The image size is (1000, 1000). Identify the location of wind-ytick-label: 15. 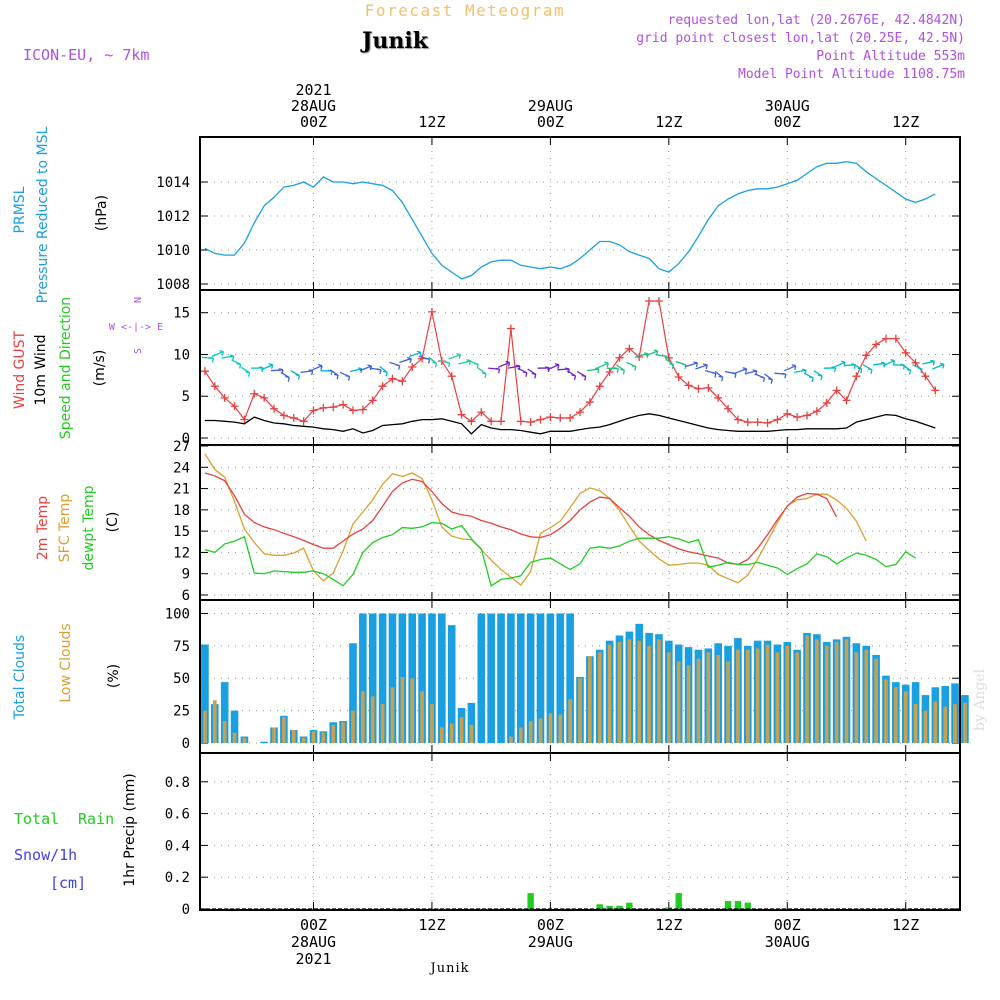
(181, 314).